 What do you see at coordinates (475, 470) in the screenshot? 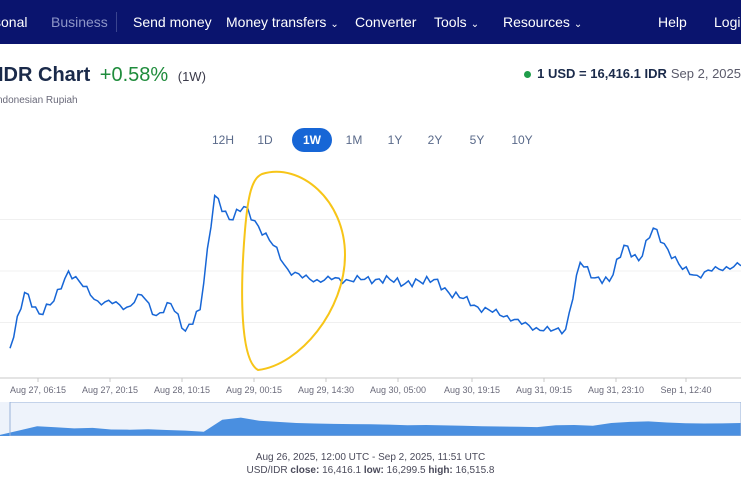
I see `high-value: 16,515.8` at bounding box center [475, 470].